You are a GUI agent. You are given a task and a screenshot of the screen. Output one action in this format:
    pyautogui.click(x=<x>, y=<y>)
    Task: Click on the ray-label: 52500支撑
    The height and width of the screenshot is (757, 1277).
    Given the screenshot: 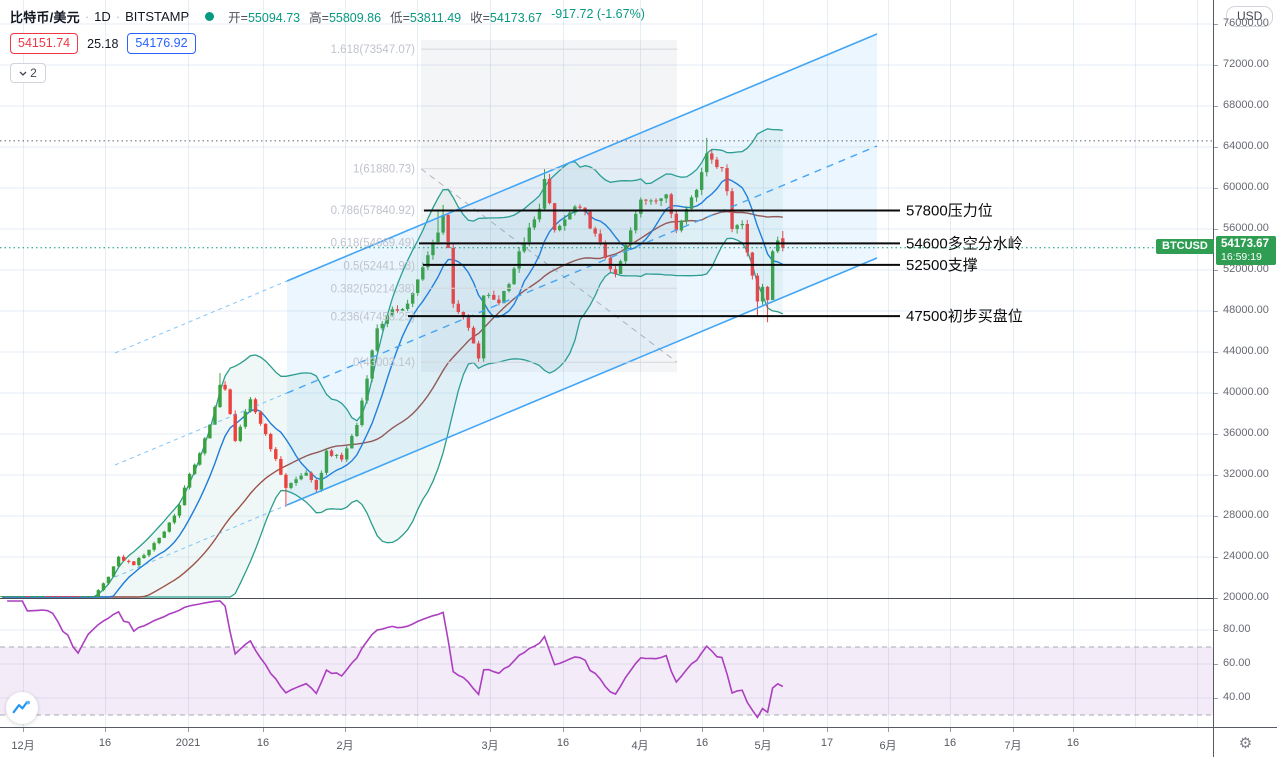 What is the action you would take?
    pyautogui.click(x=942, y=265)
    